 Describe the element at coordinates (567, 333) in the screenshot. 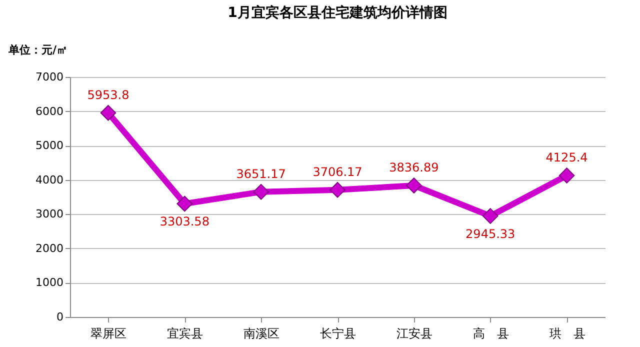

I see `x-tick-label: 珙 县` at that location.